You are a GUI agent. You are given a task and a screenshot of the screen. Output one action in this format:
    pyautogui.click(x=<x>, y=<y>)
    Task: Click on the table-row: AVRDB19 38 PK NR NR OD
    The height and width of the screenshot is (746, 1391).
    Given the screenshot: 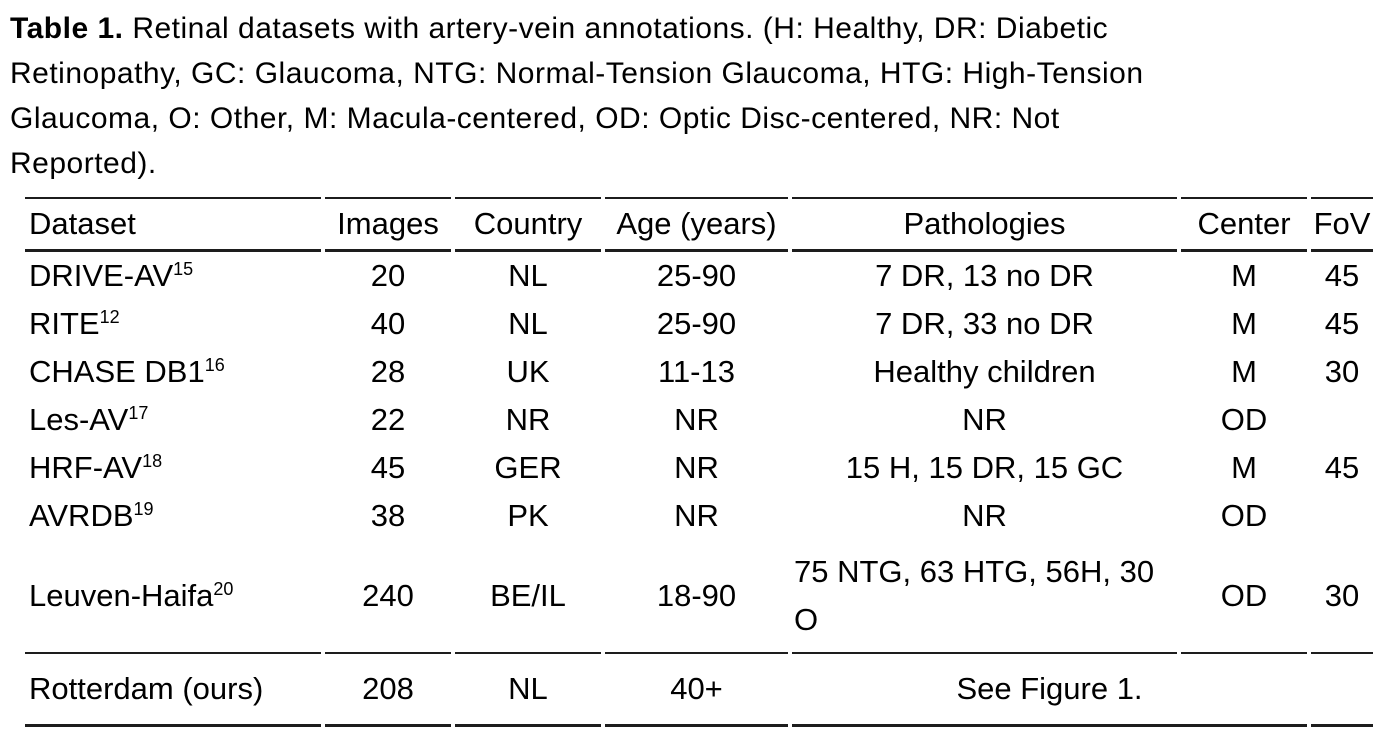 What is the action you would take?
    pyautogui.click(x=699, y=516)
    